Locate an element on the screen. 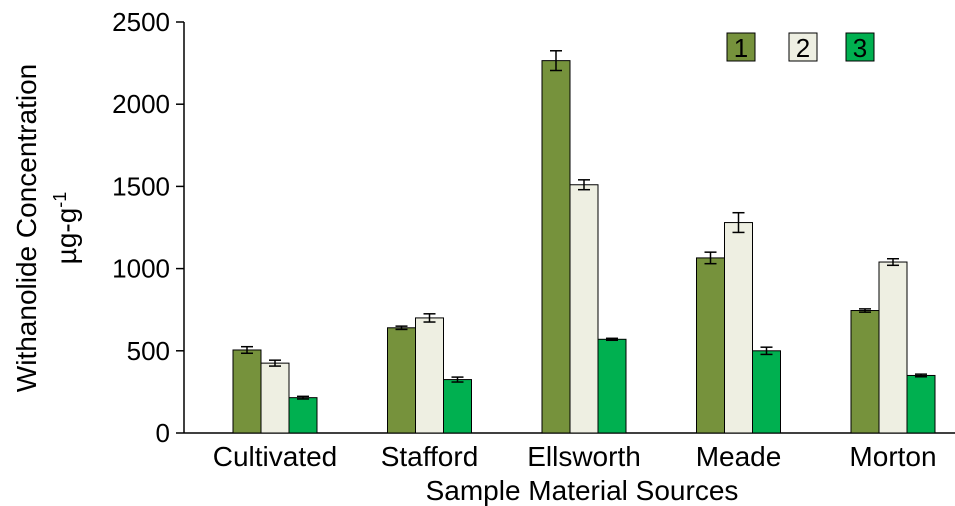 This screenshot has width=955, height=506. y-tick-label: 2000 is located at coordinates (141, 104).